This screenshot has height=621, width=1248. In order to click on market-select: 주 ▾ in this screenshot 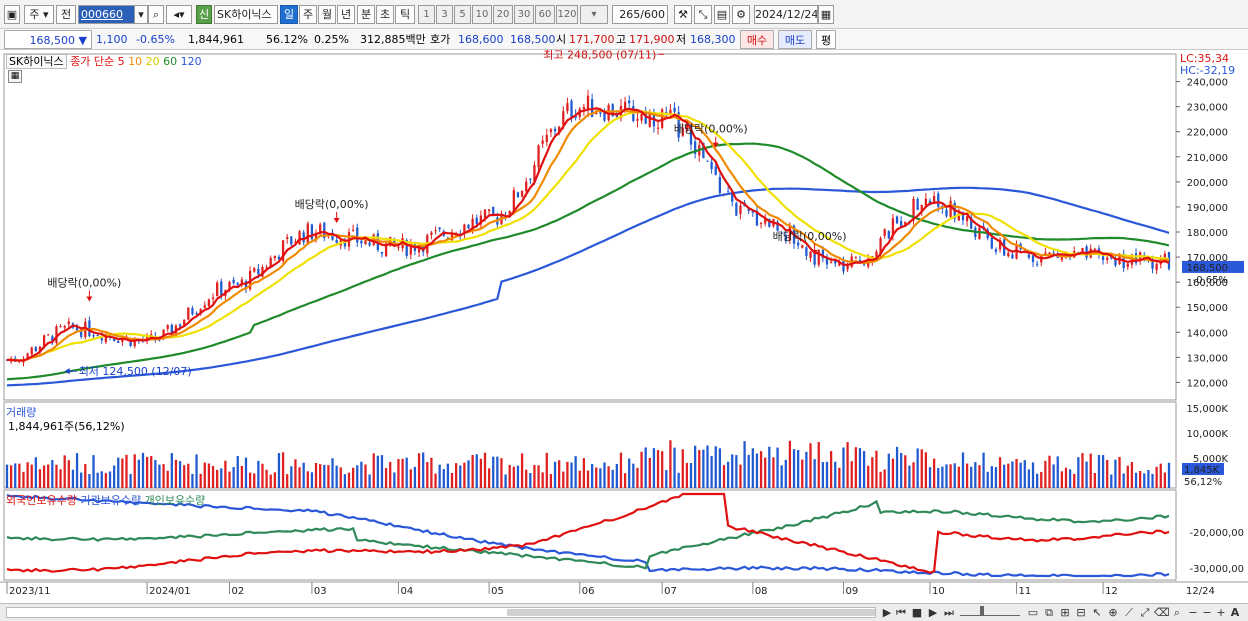, I will do `click(39, 14)`.